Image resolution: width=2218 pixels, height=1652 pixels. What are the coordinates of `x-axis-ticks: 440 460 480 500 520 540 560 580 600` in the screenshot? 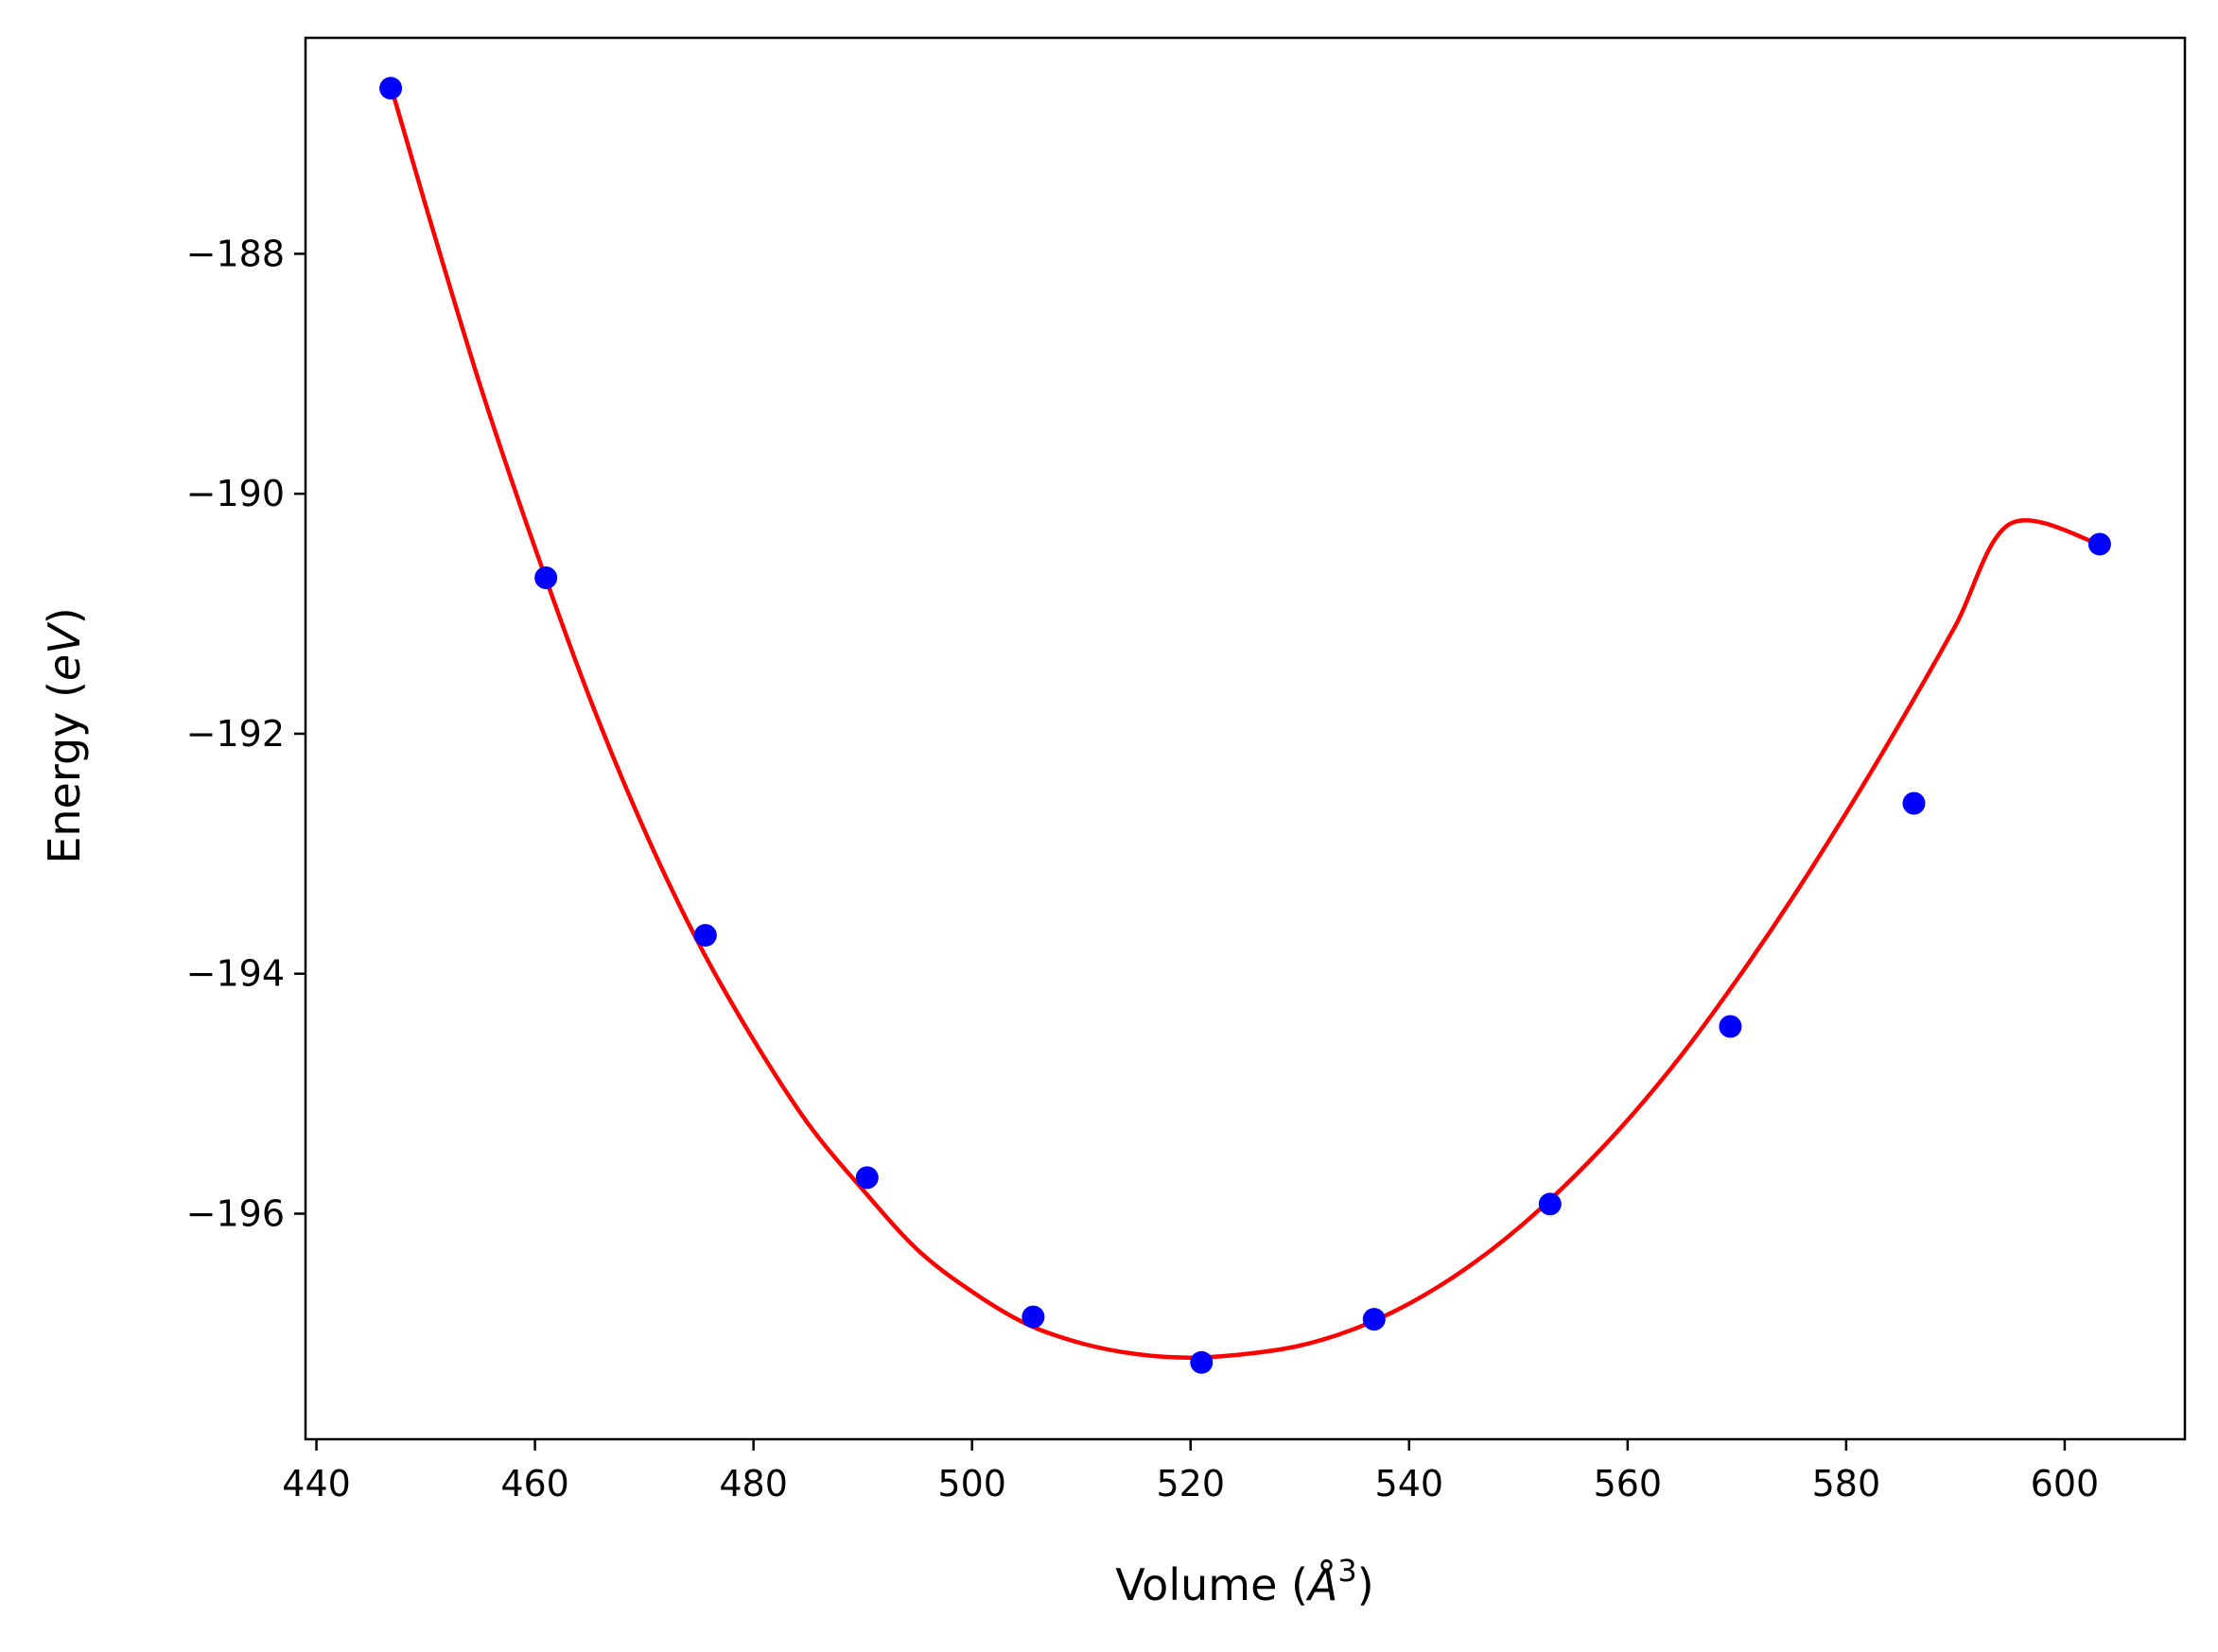 It's located at (1190, 1472).